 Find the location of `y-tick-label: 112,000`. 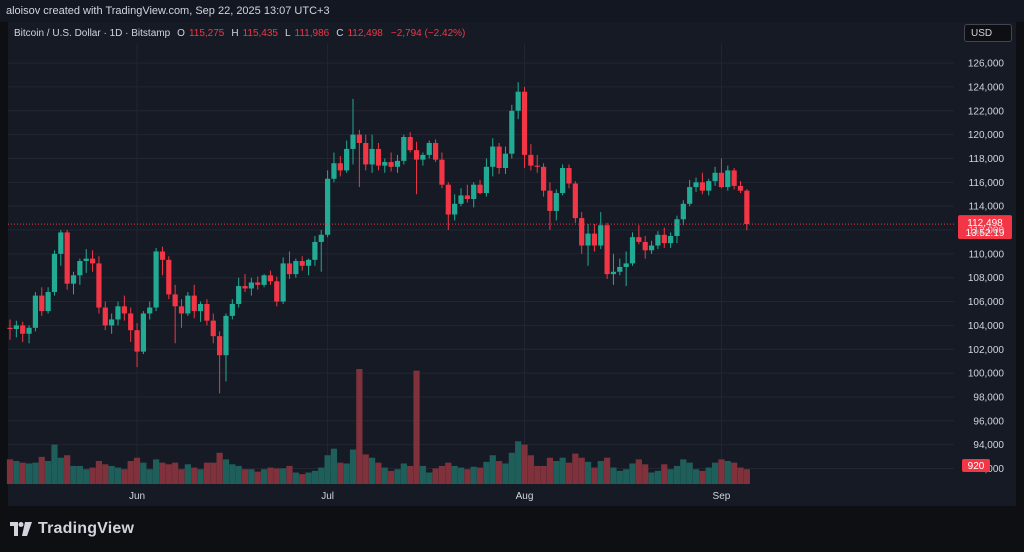

y-tick-label: 112,000 is located at coordinates (987, 231).